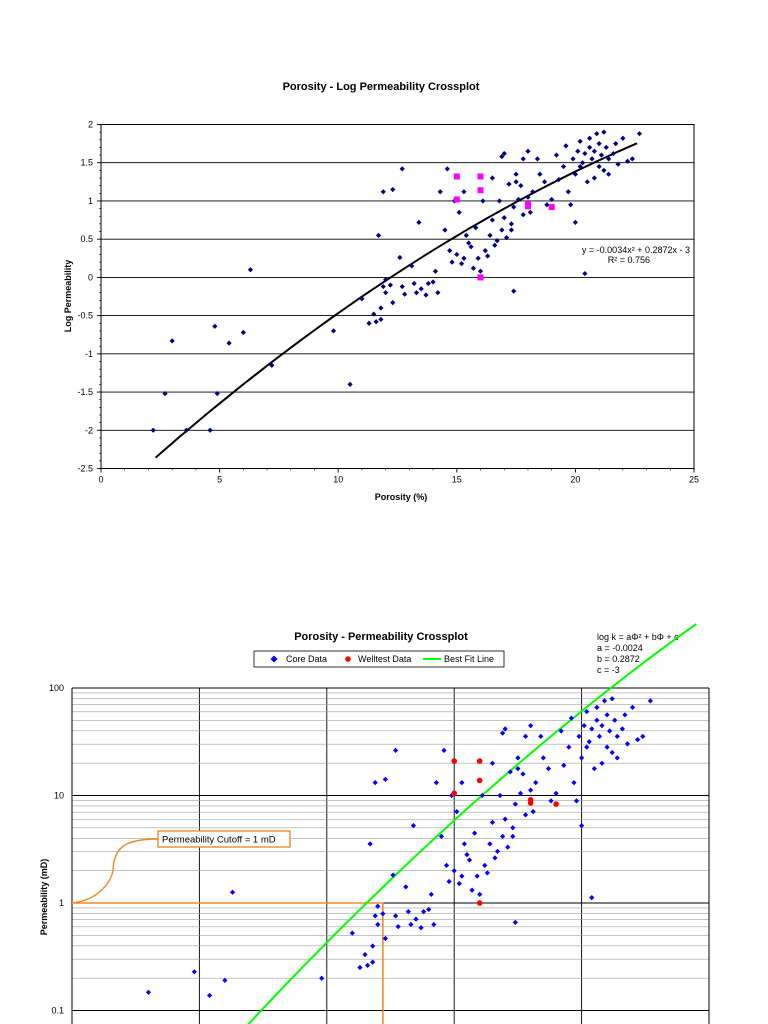 This screenshot has width=768, height=1024. What do you see at coordinates (57, 1011) in the screenshot?
I see `chart2-y-tick-label: 0.1` at bounding box center [57, 1011].